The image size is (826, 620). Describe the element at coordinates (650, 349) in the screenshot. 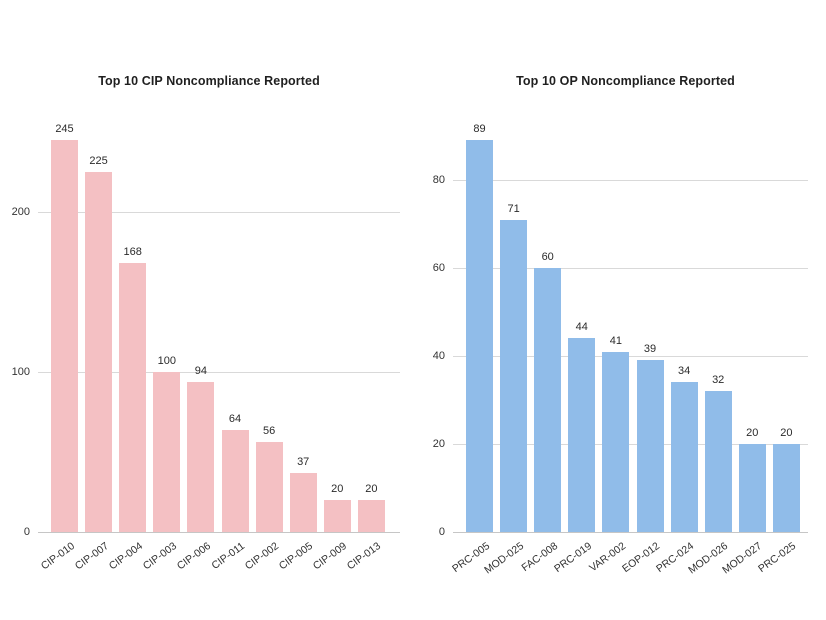

I see `bar-value-label: 39` at that location.